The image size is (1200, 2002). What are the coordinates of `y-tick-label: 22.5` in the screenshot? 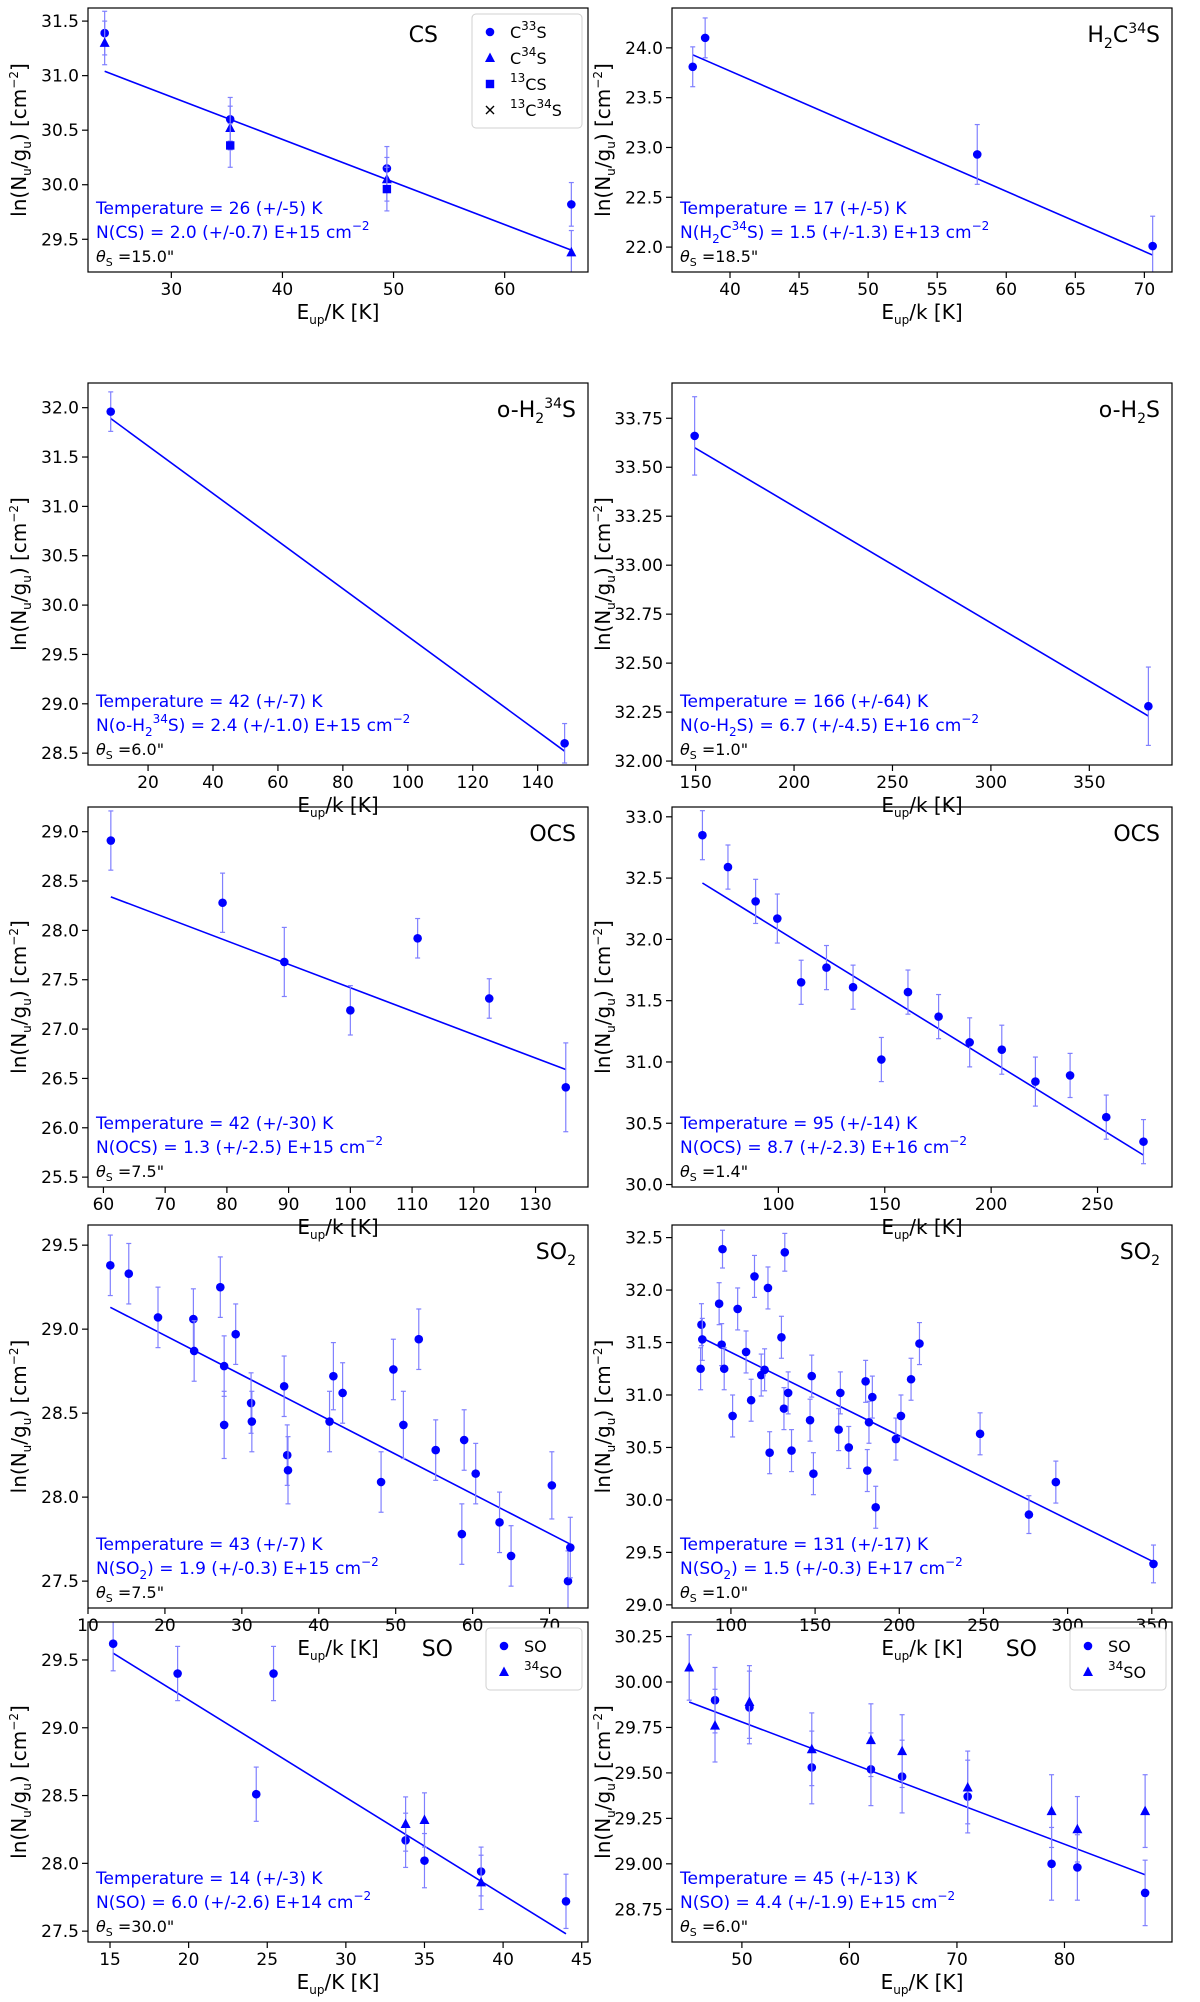 It's located at (644, 198).